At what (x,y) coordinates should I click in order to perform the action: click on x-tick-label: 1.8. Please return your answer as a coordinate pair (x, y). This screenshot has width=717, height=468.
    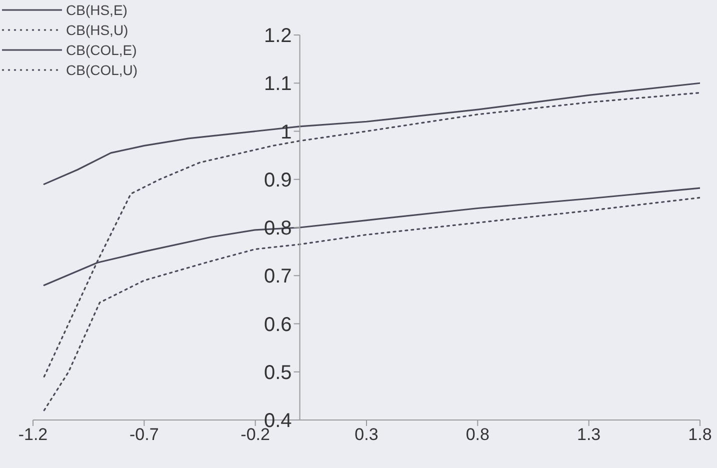
    Looking at the image, I should click on (700, 434).